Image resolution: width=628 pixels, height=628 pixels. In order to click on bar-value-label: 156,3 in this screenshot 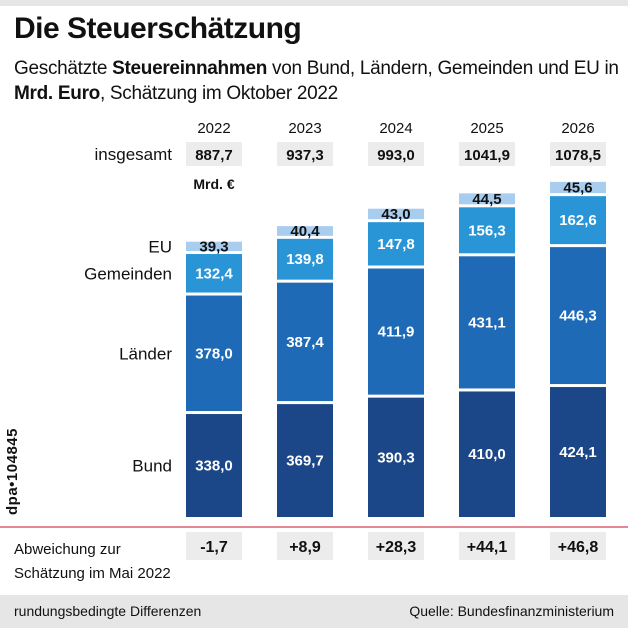, I will do `click(487, 230)`.